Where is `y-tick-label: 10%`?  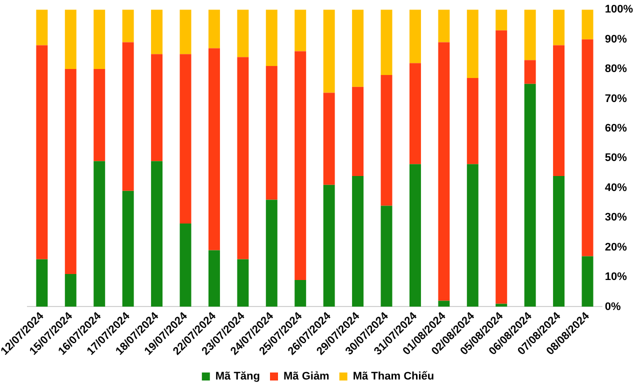
y-tick-label: 10% is located at coordinates (616, 277).